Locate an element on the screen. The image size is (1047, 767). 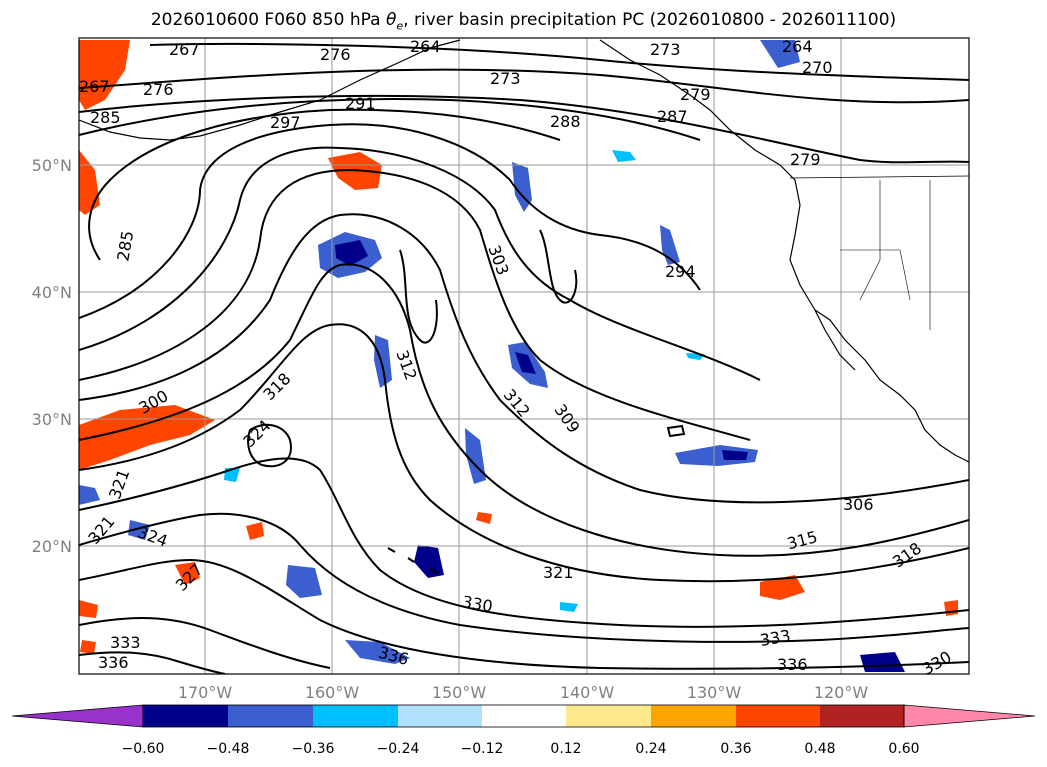
contour-label: 321 is located at coordinates (558, 572).